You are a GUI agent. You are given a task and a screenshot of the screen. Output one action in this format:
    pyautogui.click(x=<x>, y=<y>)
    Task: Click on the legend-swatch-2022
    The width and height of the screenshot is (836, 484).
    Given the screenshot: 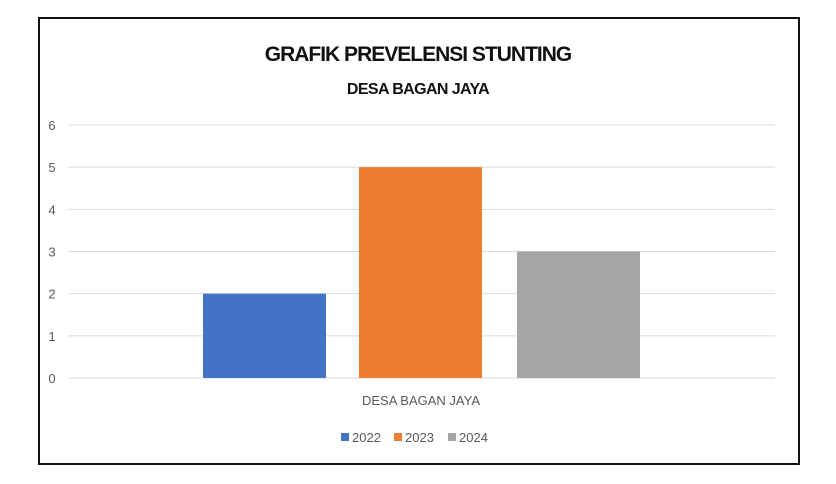 What is the action you would take?
    pyautogui.click(x=345, y=437)
    